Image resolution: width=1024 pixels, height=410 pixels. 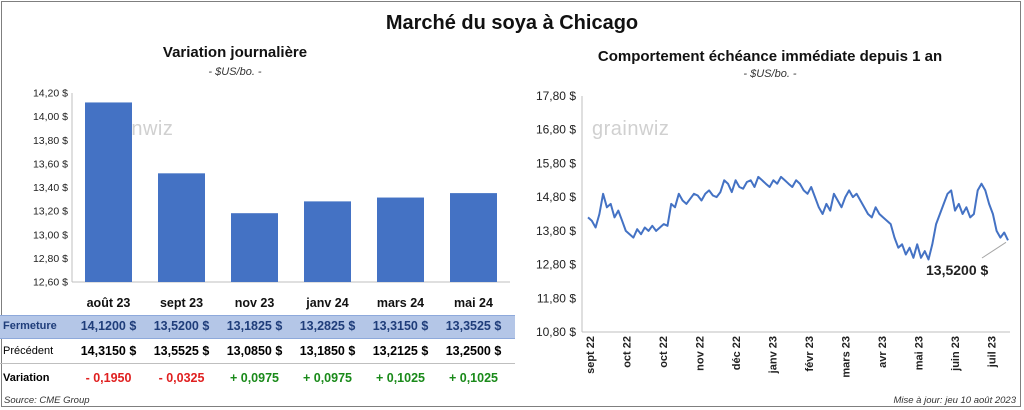 I want to click on source-note: Source: CME Group, so click(x=47, y=400).